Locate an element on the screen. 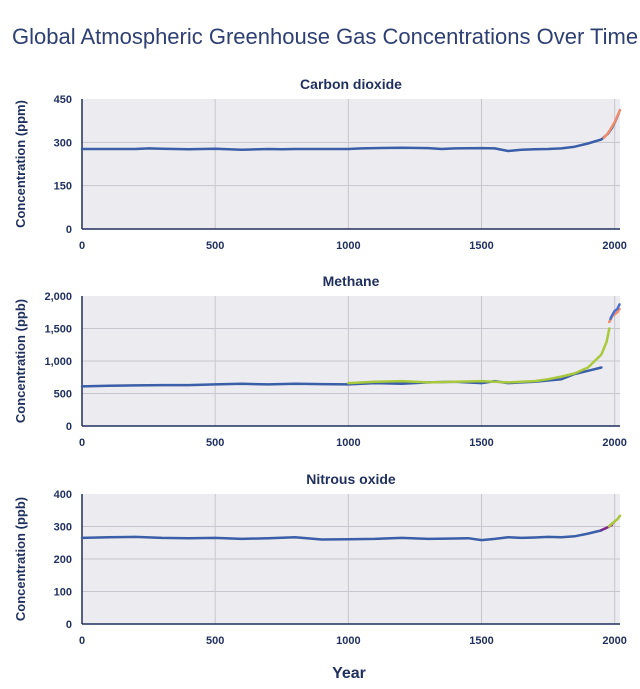 The width and height of the screenshot is (640, 689). methane-x-tick-label: 500 is located at coordinates (215, 443).